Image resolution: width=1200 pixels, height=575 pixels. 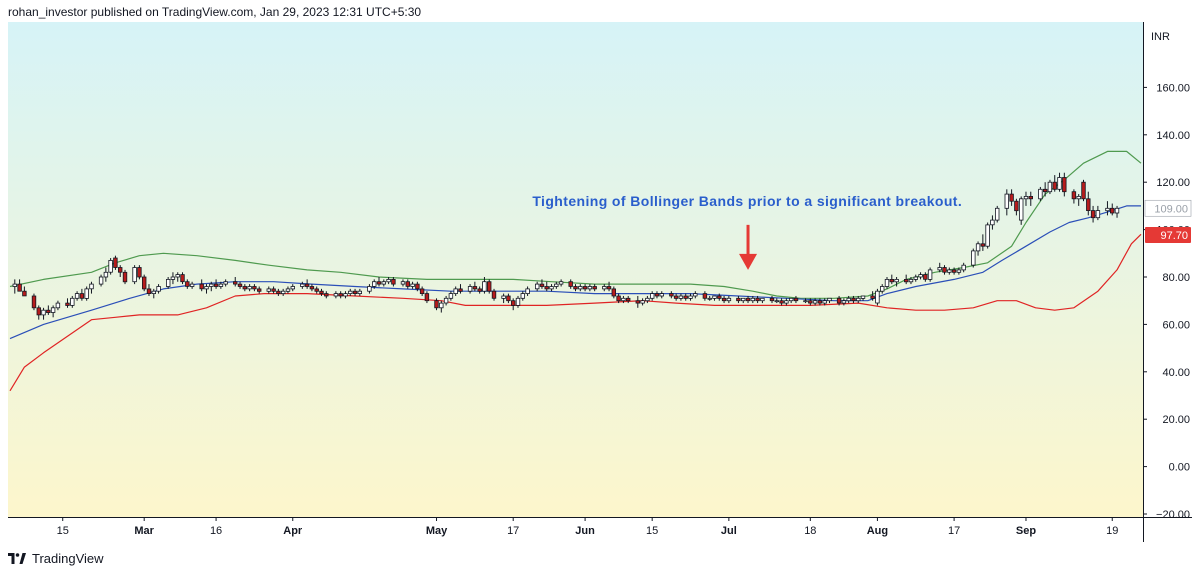 What do you see at coordinates (1176, 373) in the screenshot?
I see `y-tick-label: 40.00` at bounding box center [1176, 373].